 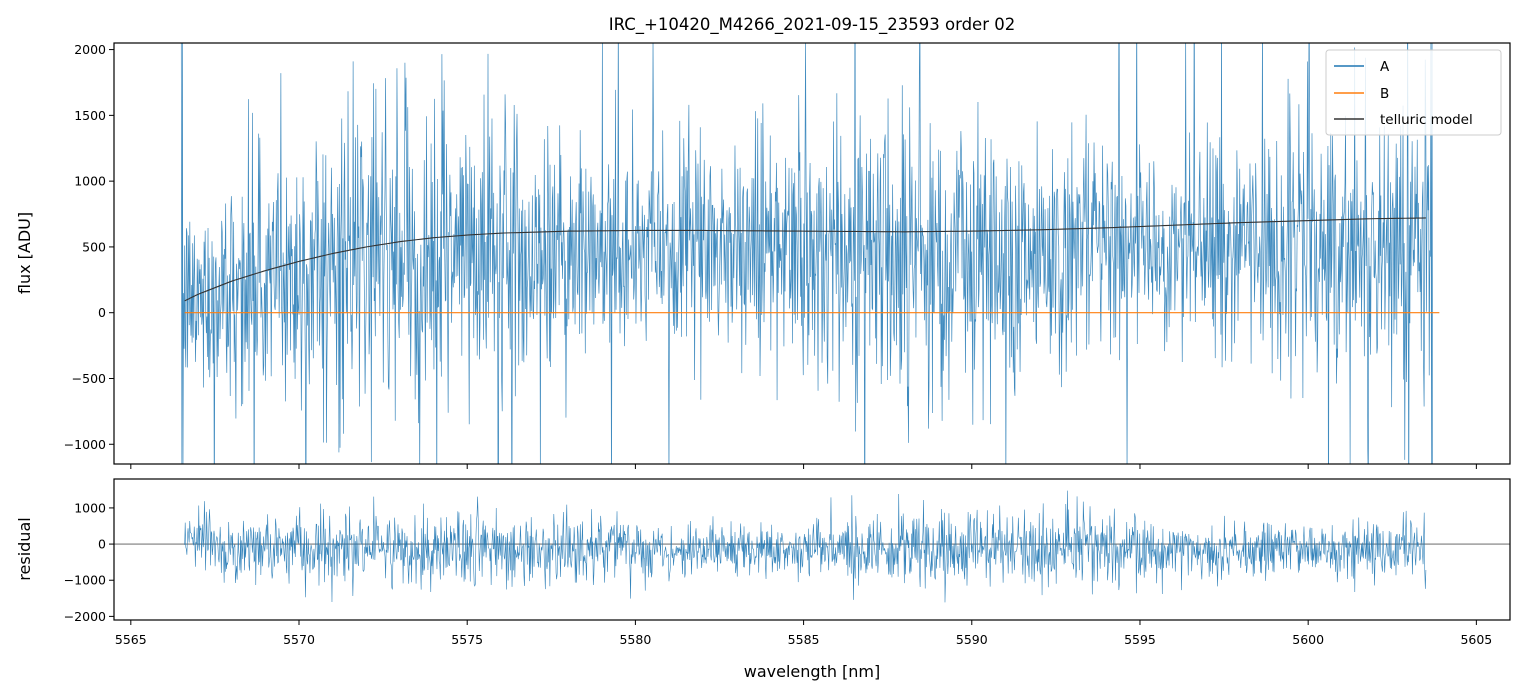 I want to click on x-axis-label: wavelength [nm], so click(x=812, y=671).